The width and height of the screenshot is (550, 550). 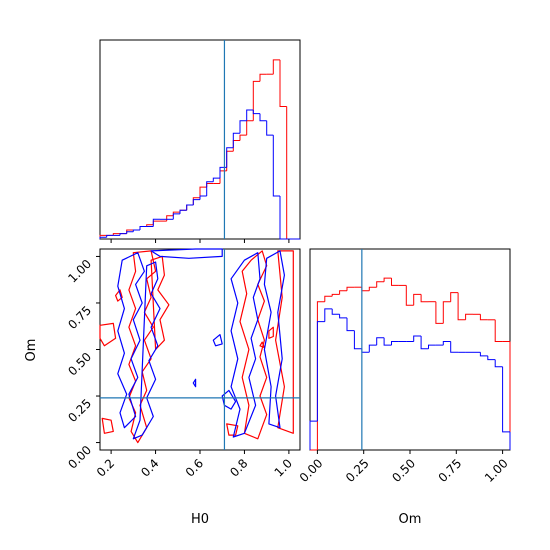 I want to click on h0-histogram-frame, so click(x=200, y=139).